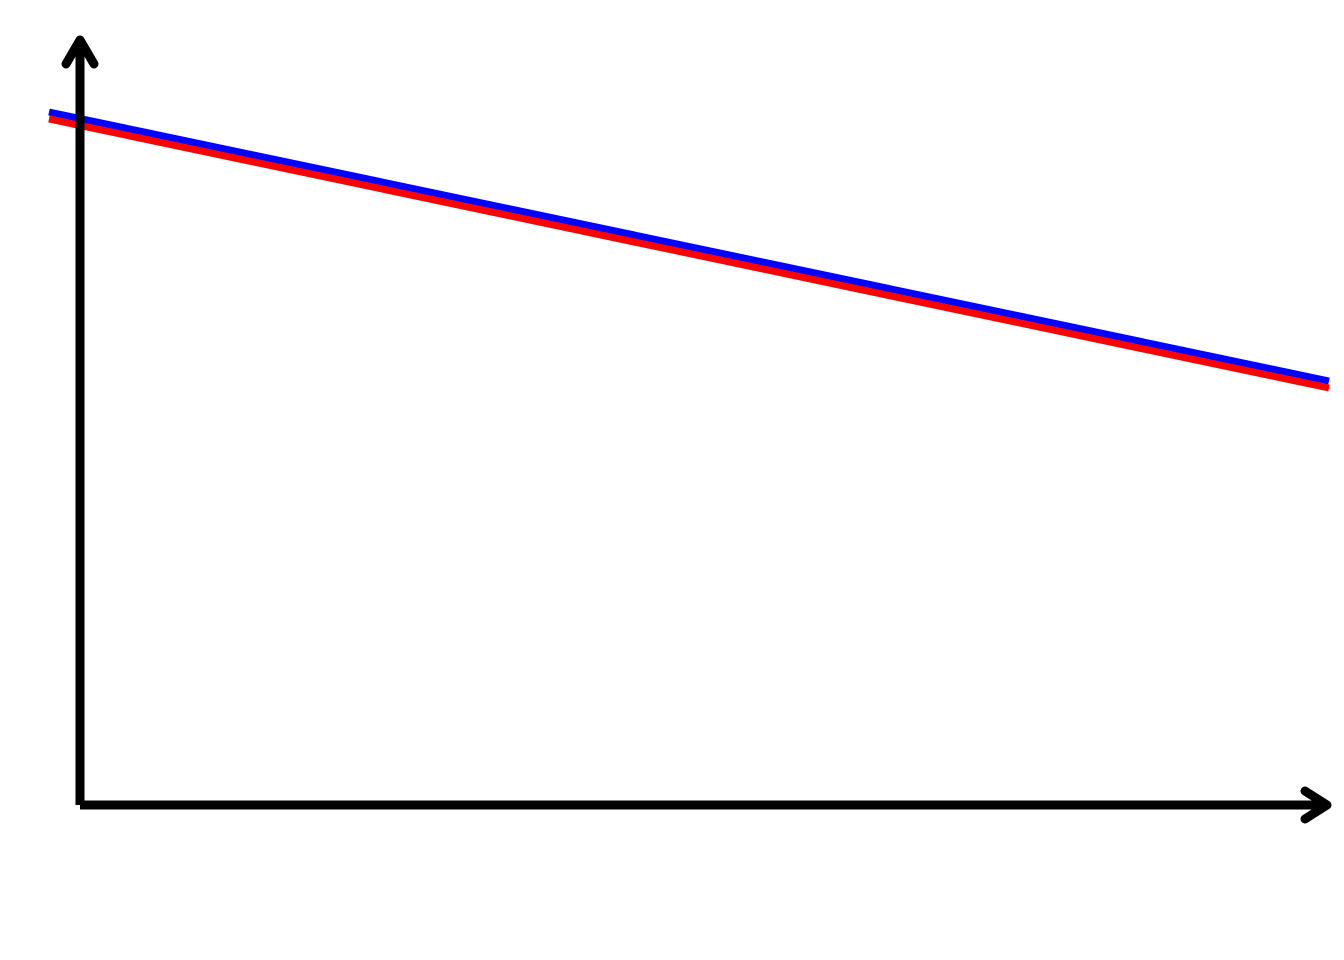  What do you see at coordinates (80, 52) in the screenshot?
I see `y-axis-arrowhead-icon` at bounding box center [80, 52].